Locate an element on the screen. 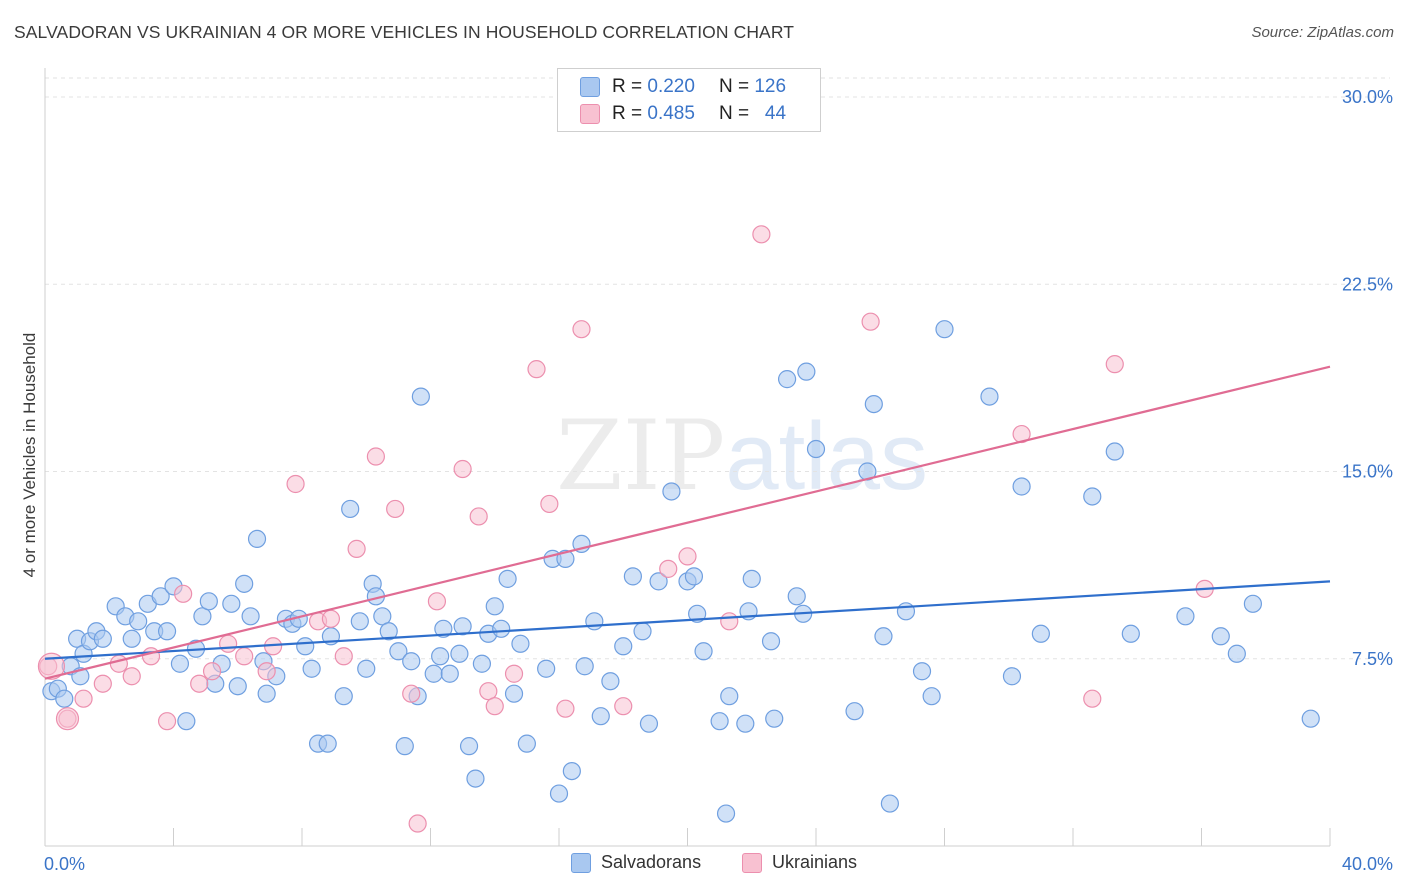 The height and width of the screenshot is (892, 1406). watermark-atlas: atlas is located at coordinates (826, 456).